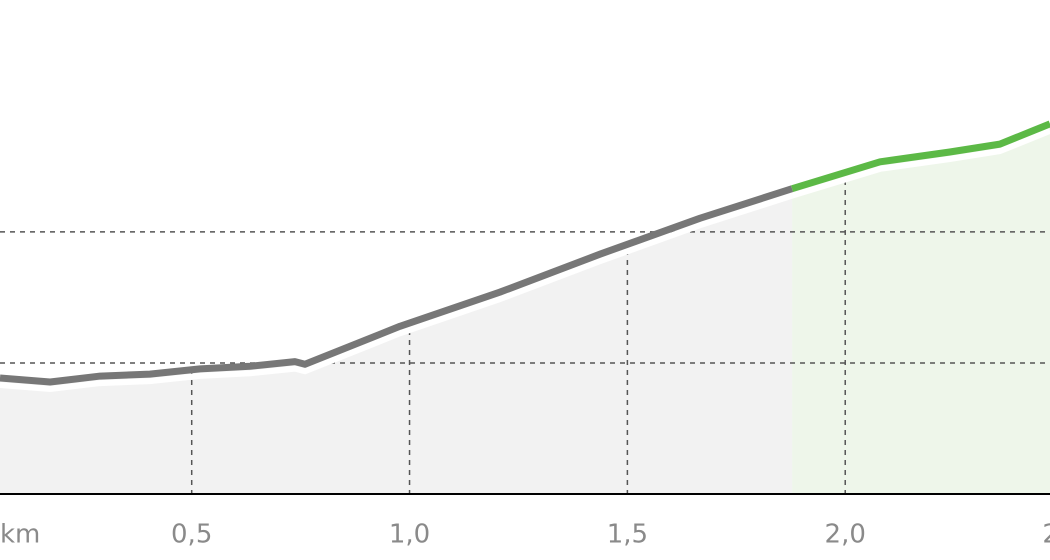  I want to click on x-axis-label: km, so click(20, 535).